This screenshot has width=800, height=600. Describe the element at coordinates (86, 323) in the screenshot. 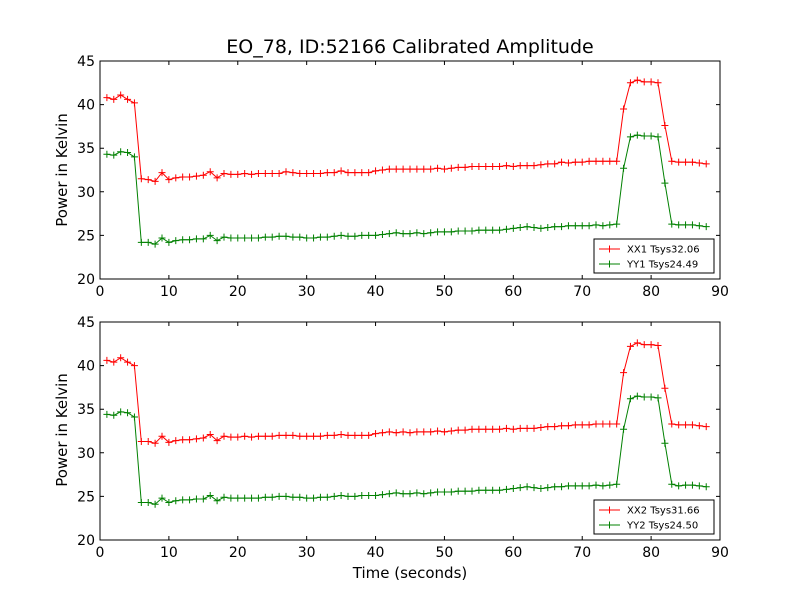

I see `y-tick-label: 45` at that location.